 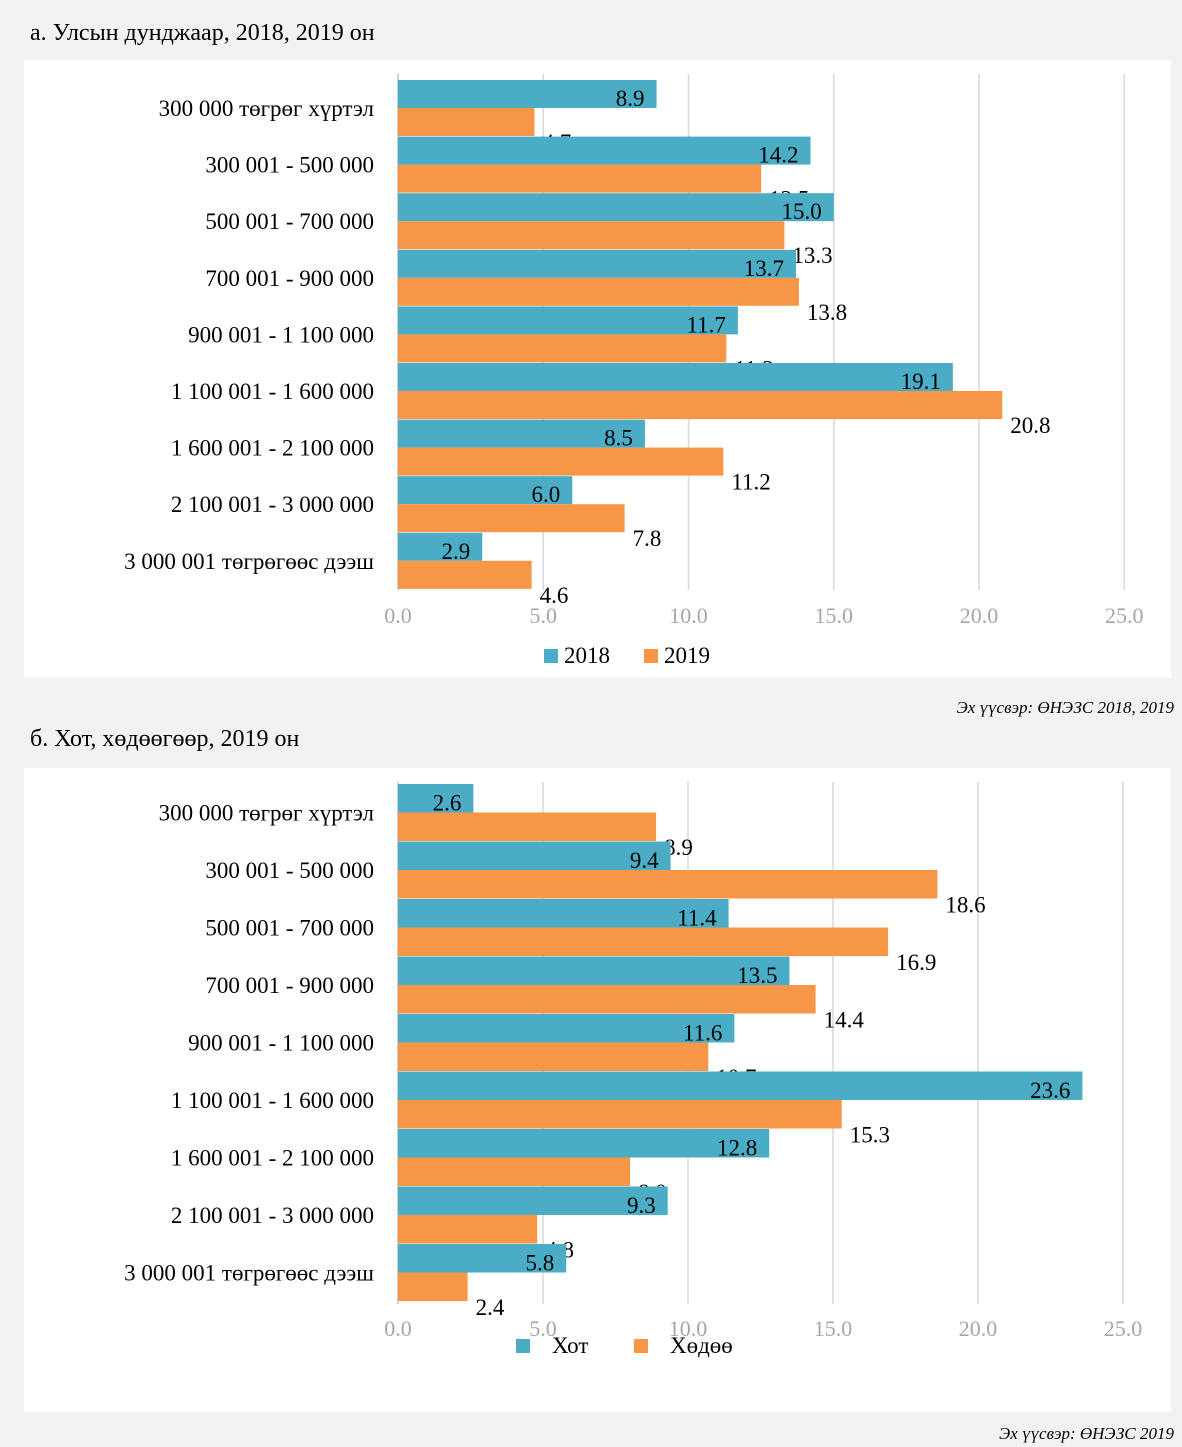 I want to click on legend-label: Хот, so click(x=570, y=1345).